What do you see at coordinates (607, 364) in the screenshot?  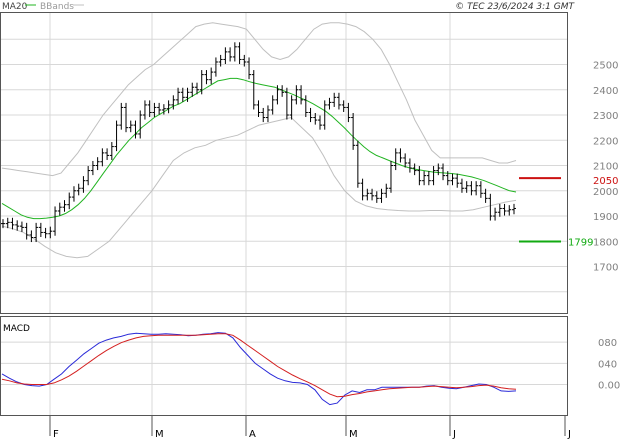 I see `macd-y-tick-label: 040` at bounding box center [607, 364].